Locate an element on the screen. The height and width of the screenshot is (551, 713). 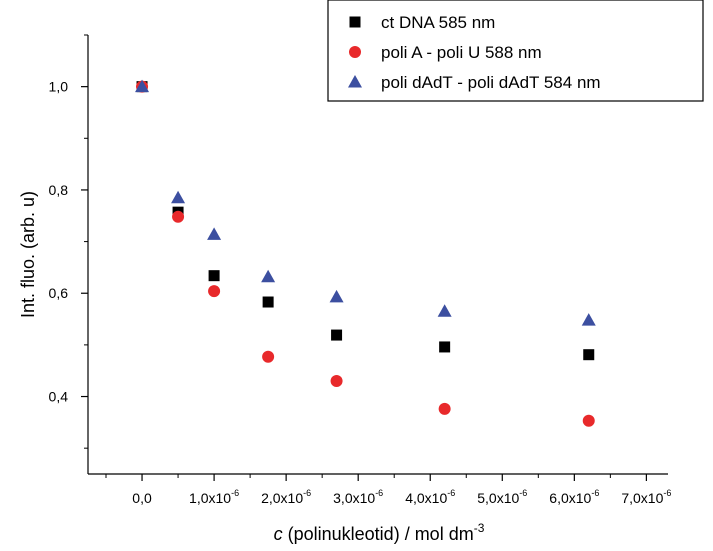
legend-label: poli dAdT - poli dAdT 584 nm is located at coordinates (491, 82).